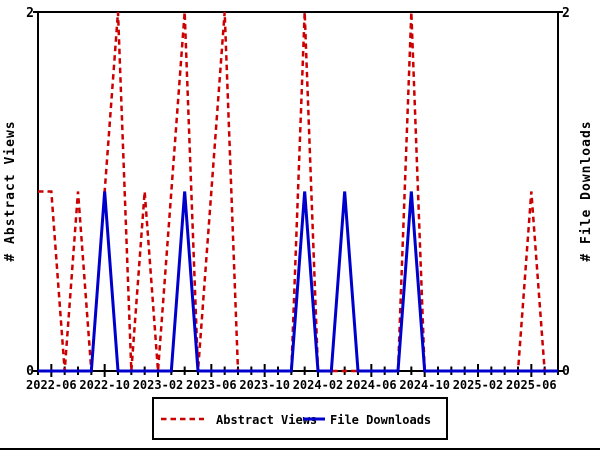  What do you see at coordinates (531, 385) in the screenshot?
I see `x-tick-label: 2025-06` at bounding box center [531, 385].